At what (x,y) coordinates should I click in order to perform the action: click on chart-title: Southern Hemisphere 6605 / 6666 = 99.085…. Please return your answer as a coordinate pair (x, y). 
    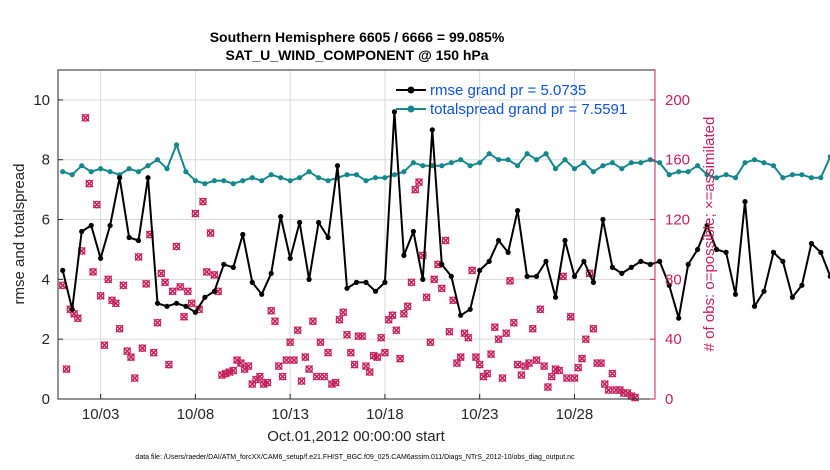
    Looking at the image, I should click on (357, 37).